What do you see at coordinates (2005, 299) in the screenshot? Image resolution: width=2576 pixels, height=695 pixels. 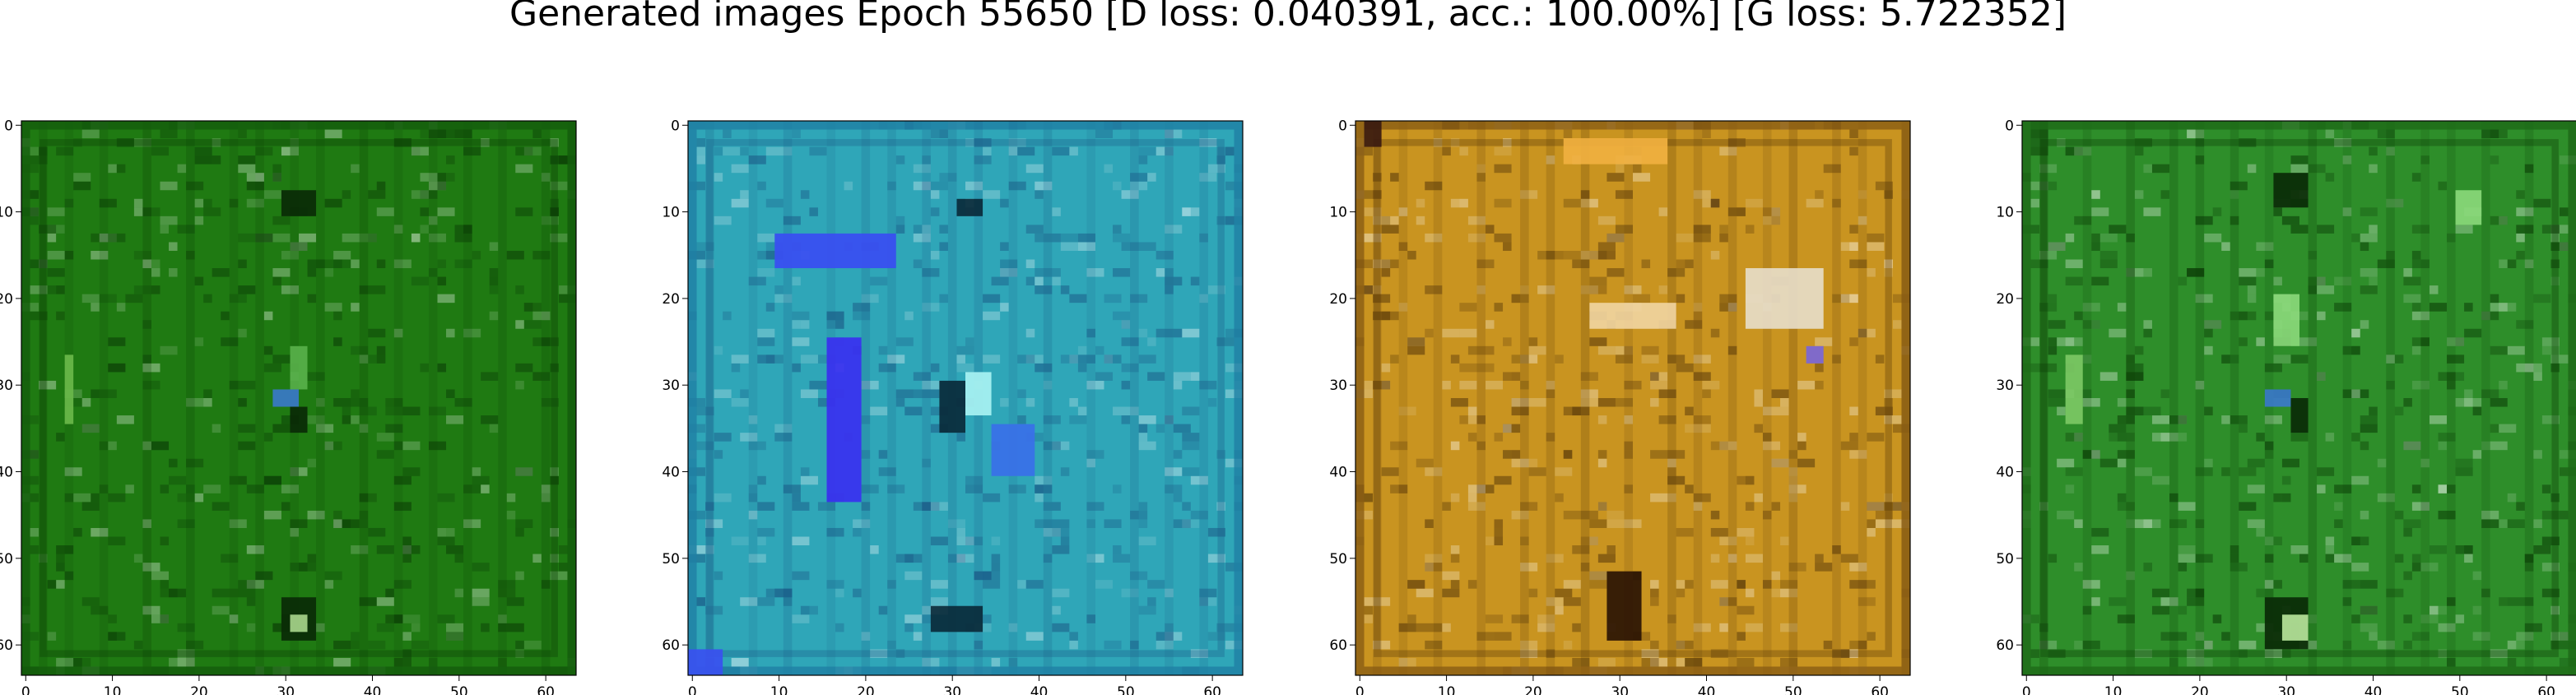 I see `y-tick-label: 20` at bounding box center [2005, 299].